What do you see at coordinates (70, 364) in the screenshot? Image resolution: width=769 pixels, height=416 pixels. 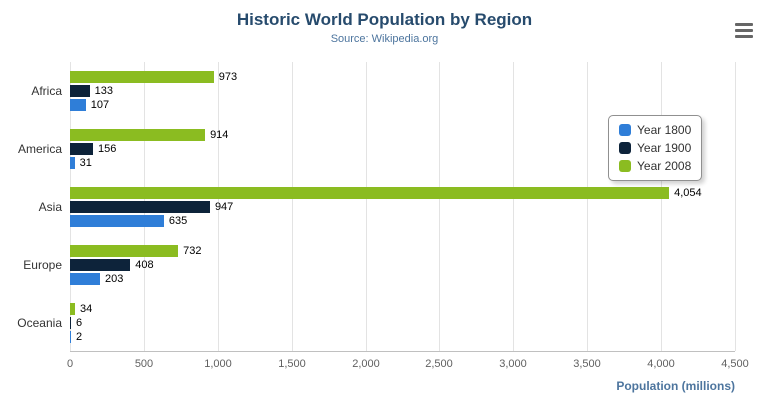 I see `x-tick-label: 0` at bounding box center [70, 364].